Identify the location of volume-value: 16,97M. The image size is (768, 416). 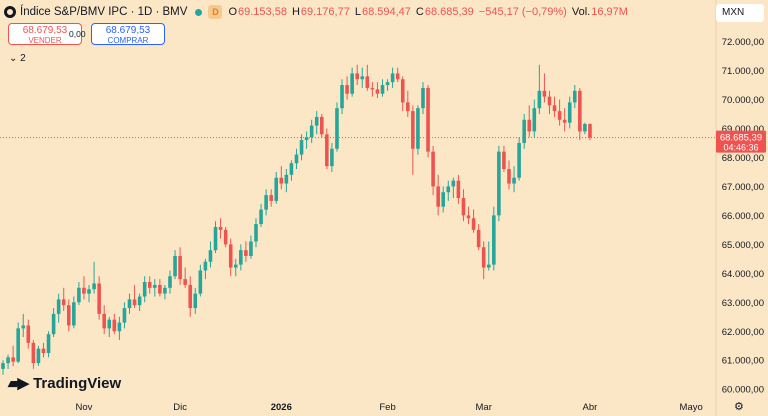
(609, 12).